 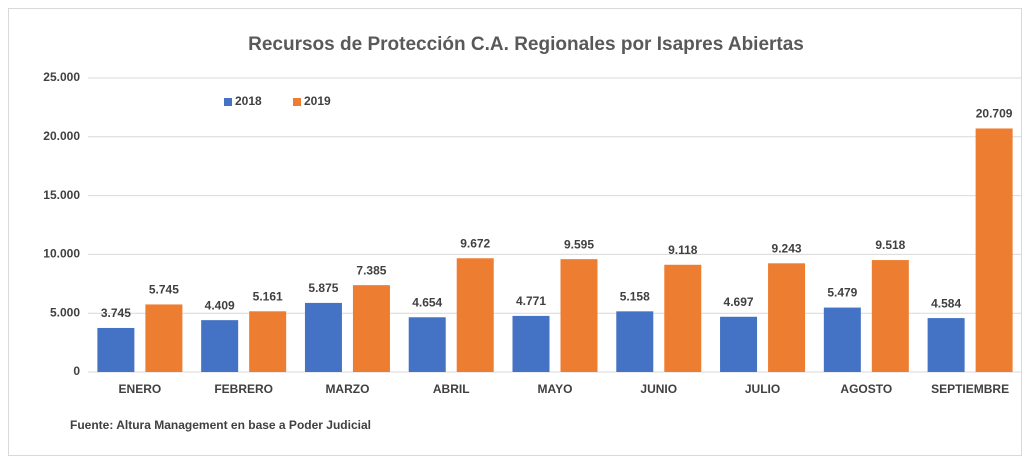 I want to click on value-label: 9.672, so click(x=475, y=243).